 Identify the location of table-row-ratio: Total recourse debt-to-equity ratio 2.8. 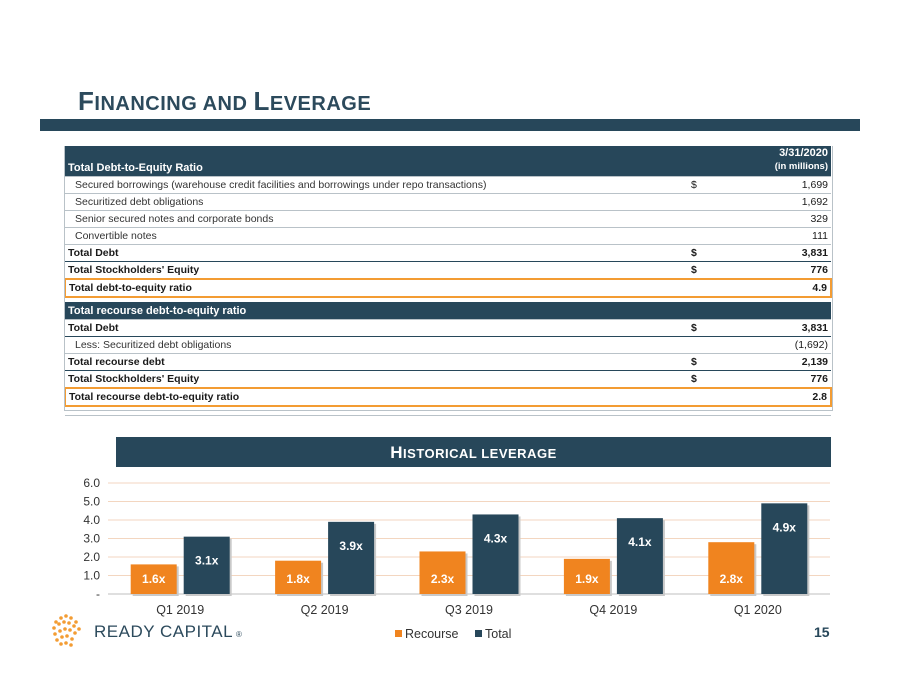
(448, 397).